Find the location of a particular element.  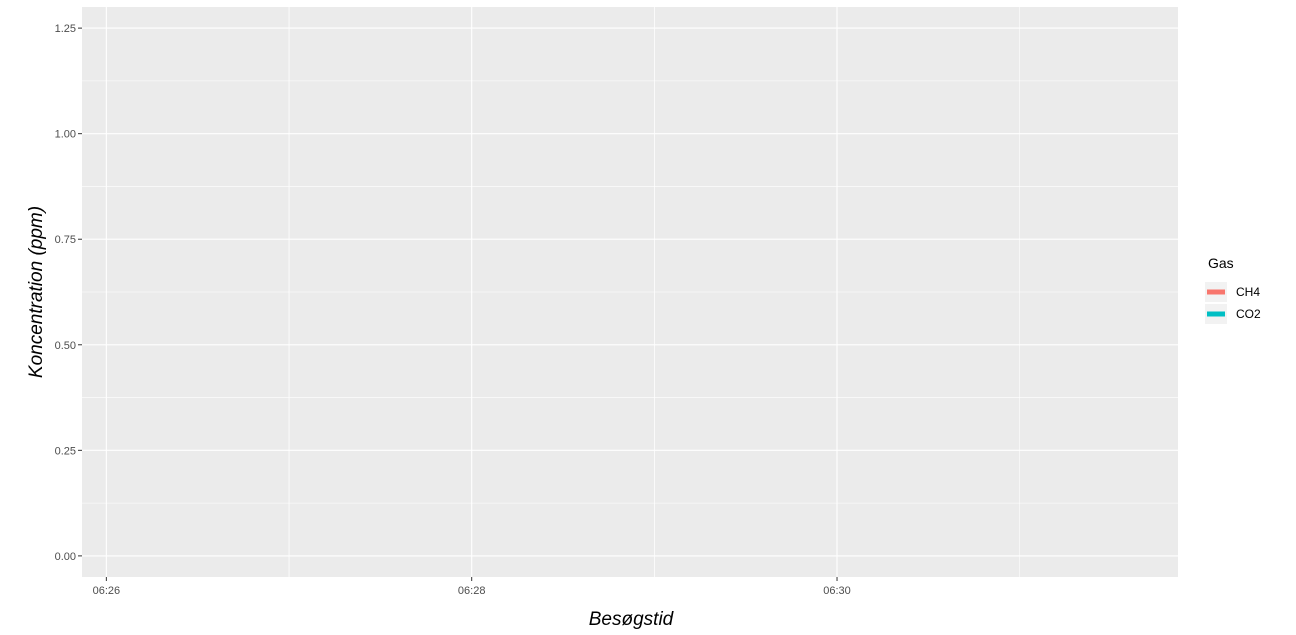

legend-label-ch4: CH4 is located at coordinates (1248, 292).